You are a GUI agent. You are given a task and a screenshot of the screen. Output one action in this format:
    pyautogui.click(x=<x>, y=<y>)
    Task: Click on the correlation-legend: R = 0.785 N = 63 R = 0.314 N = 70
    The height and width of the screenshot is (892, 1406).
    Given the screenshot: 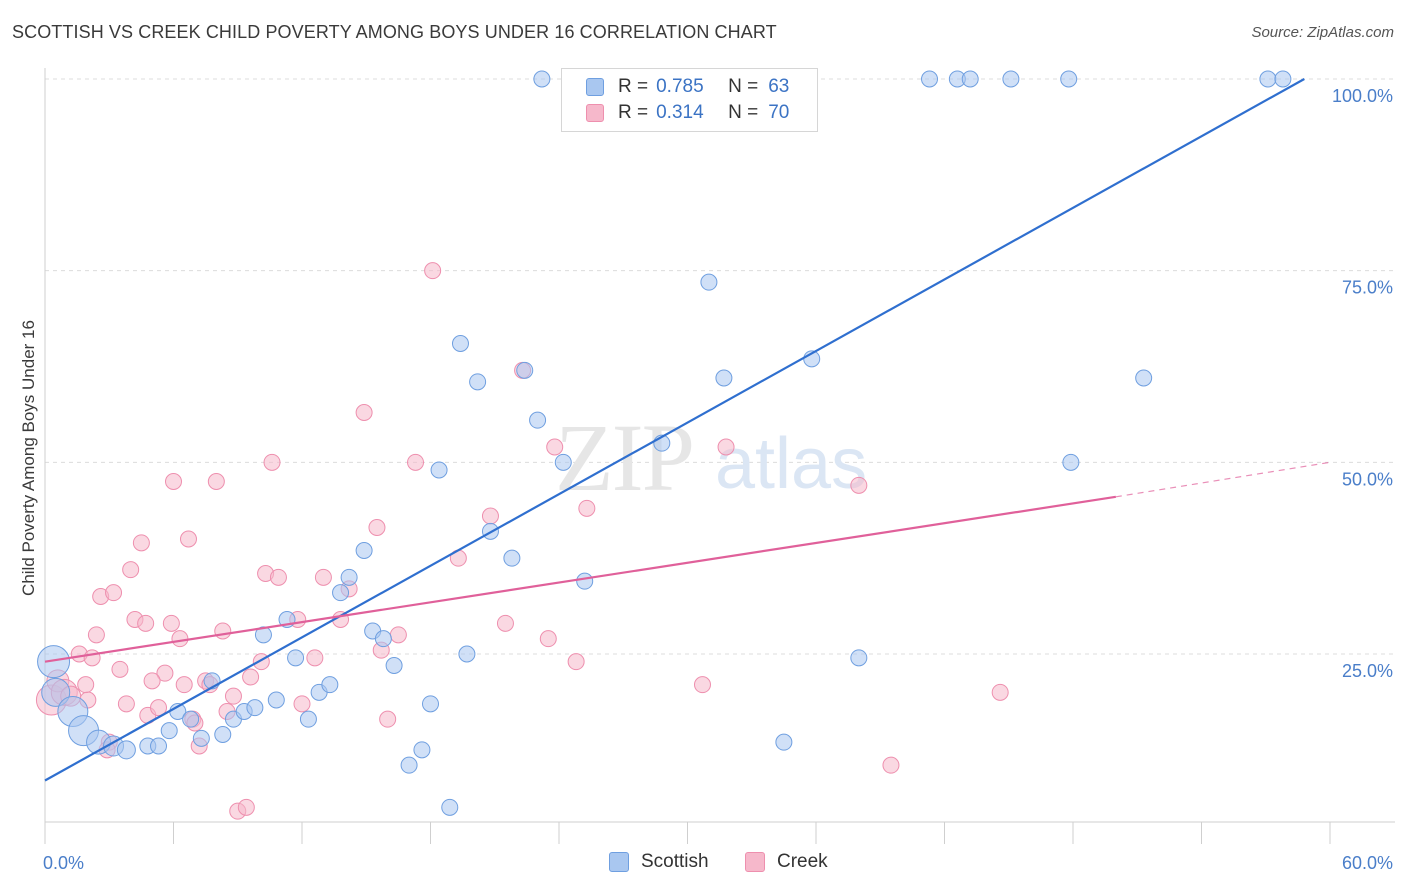 What is the action you would take?
    pyautogui.click(x=689, y=100)
    